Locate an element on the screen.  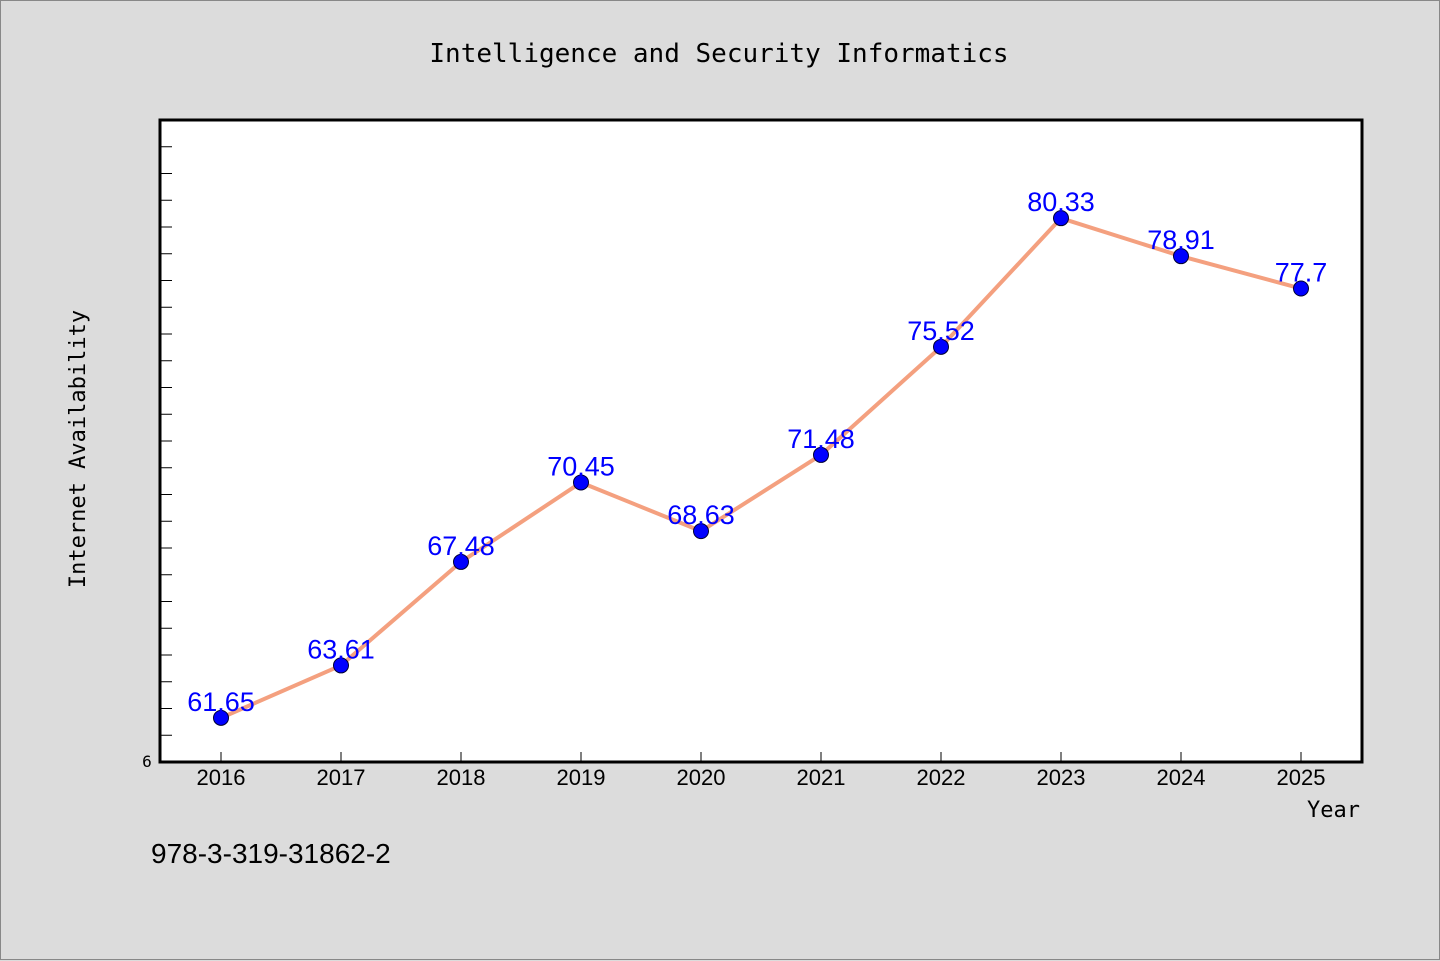
isbn-text: 978-3-319-31862-2 is located at coordinates (271, 853).